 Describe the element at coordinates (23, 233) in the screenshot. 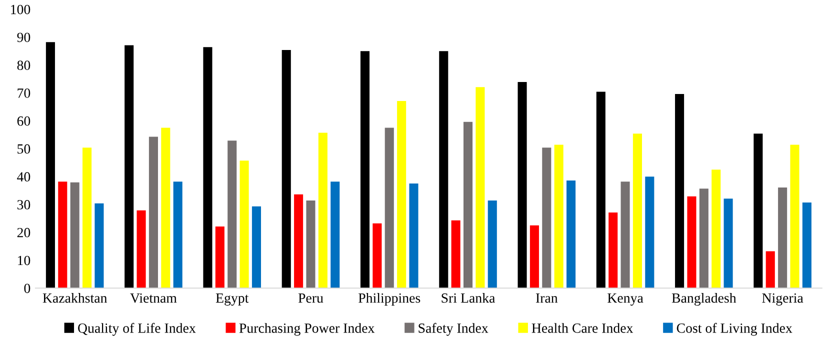

I see `y-tick-label: 20` at that location.